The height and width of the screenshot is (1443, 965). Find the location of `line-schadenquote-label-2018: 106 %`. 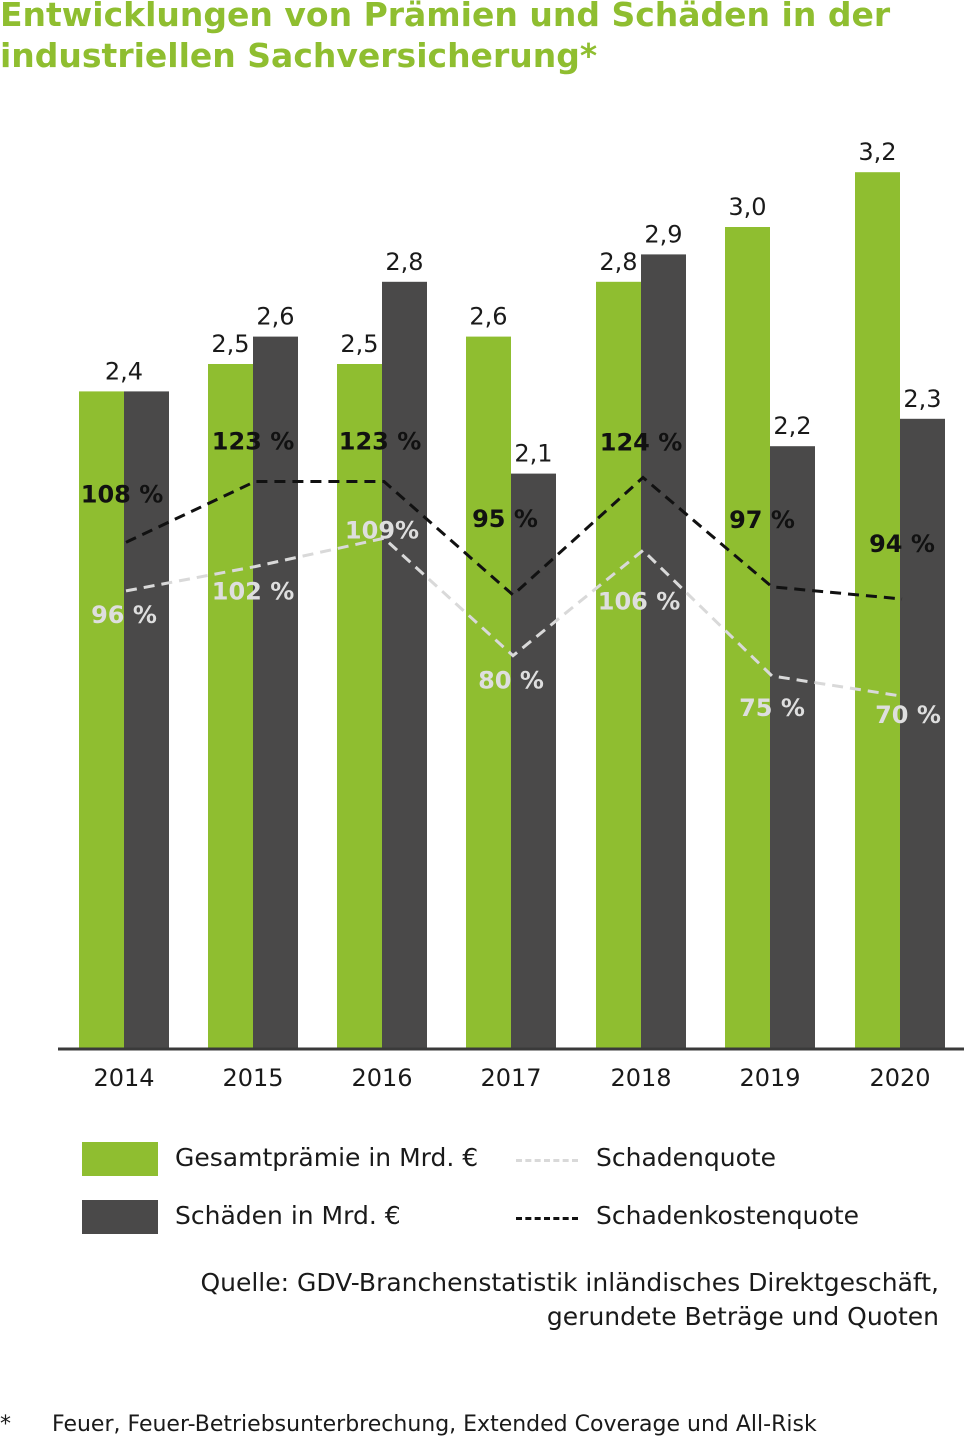

line-schadenquote-label-2018: 106 % is located at coordinates (639, 601).